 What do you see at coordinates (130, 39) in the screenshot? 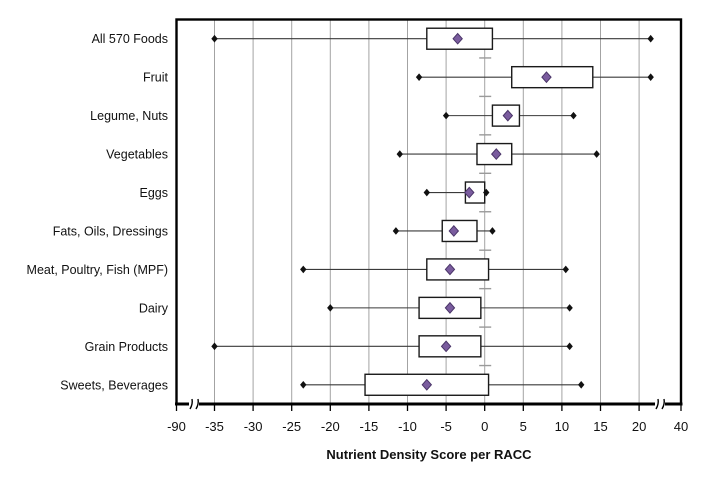
I see `category-label: All 570 Foods` at bounding box center [130, 39].